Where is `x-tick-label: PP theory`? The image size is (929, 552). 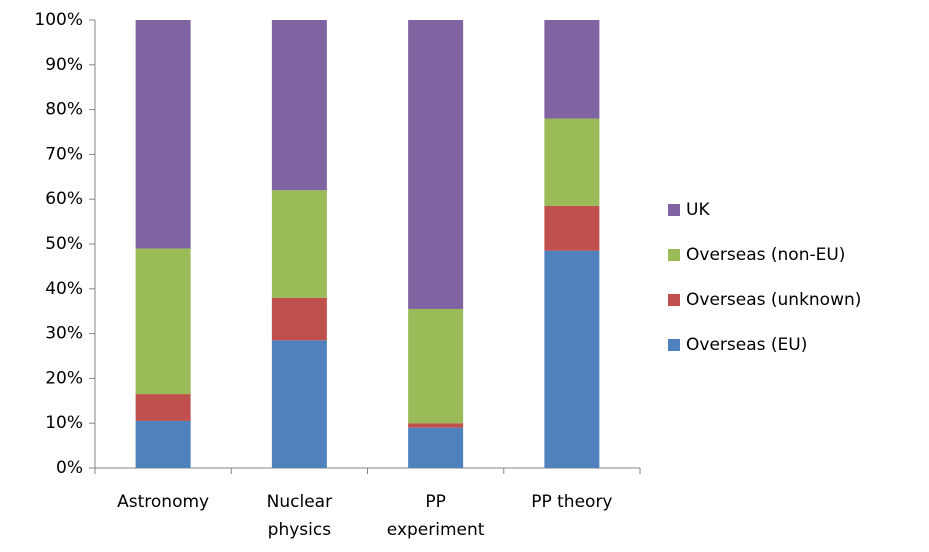 x-tick-label: PP theory is located at coordinates (572, 502).